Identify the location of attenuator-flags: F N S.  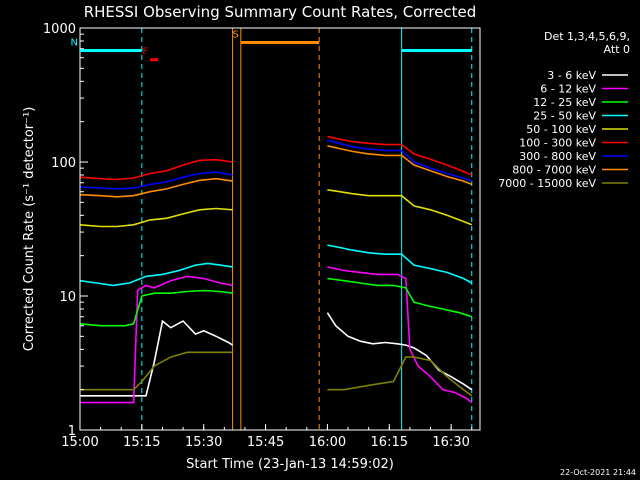
(271, 45).